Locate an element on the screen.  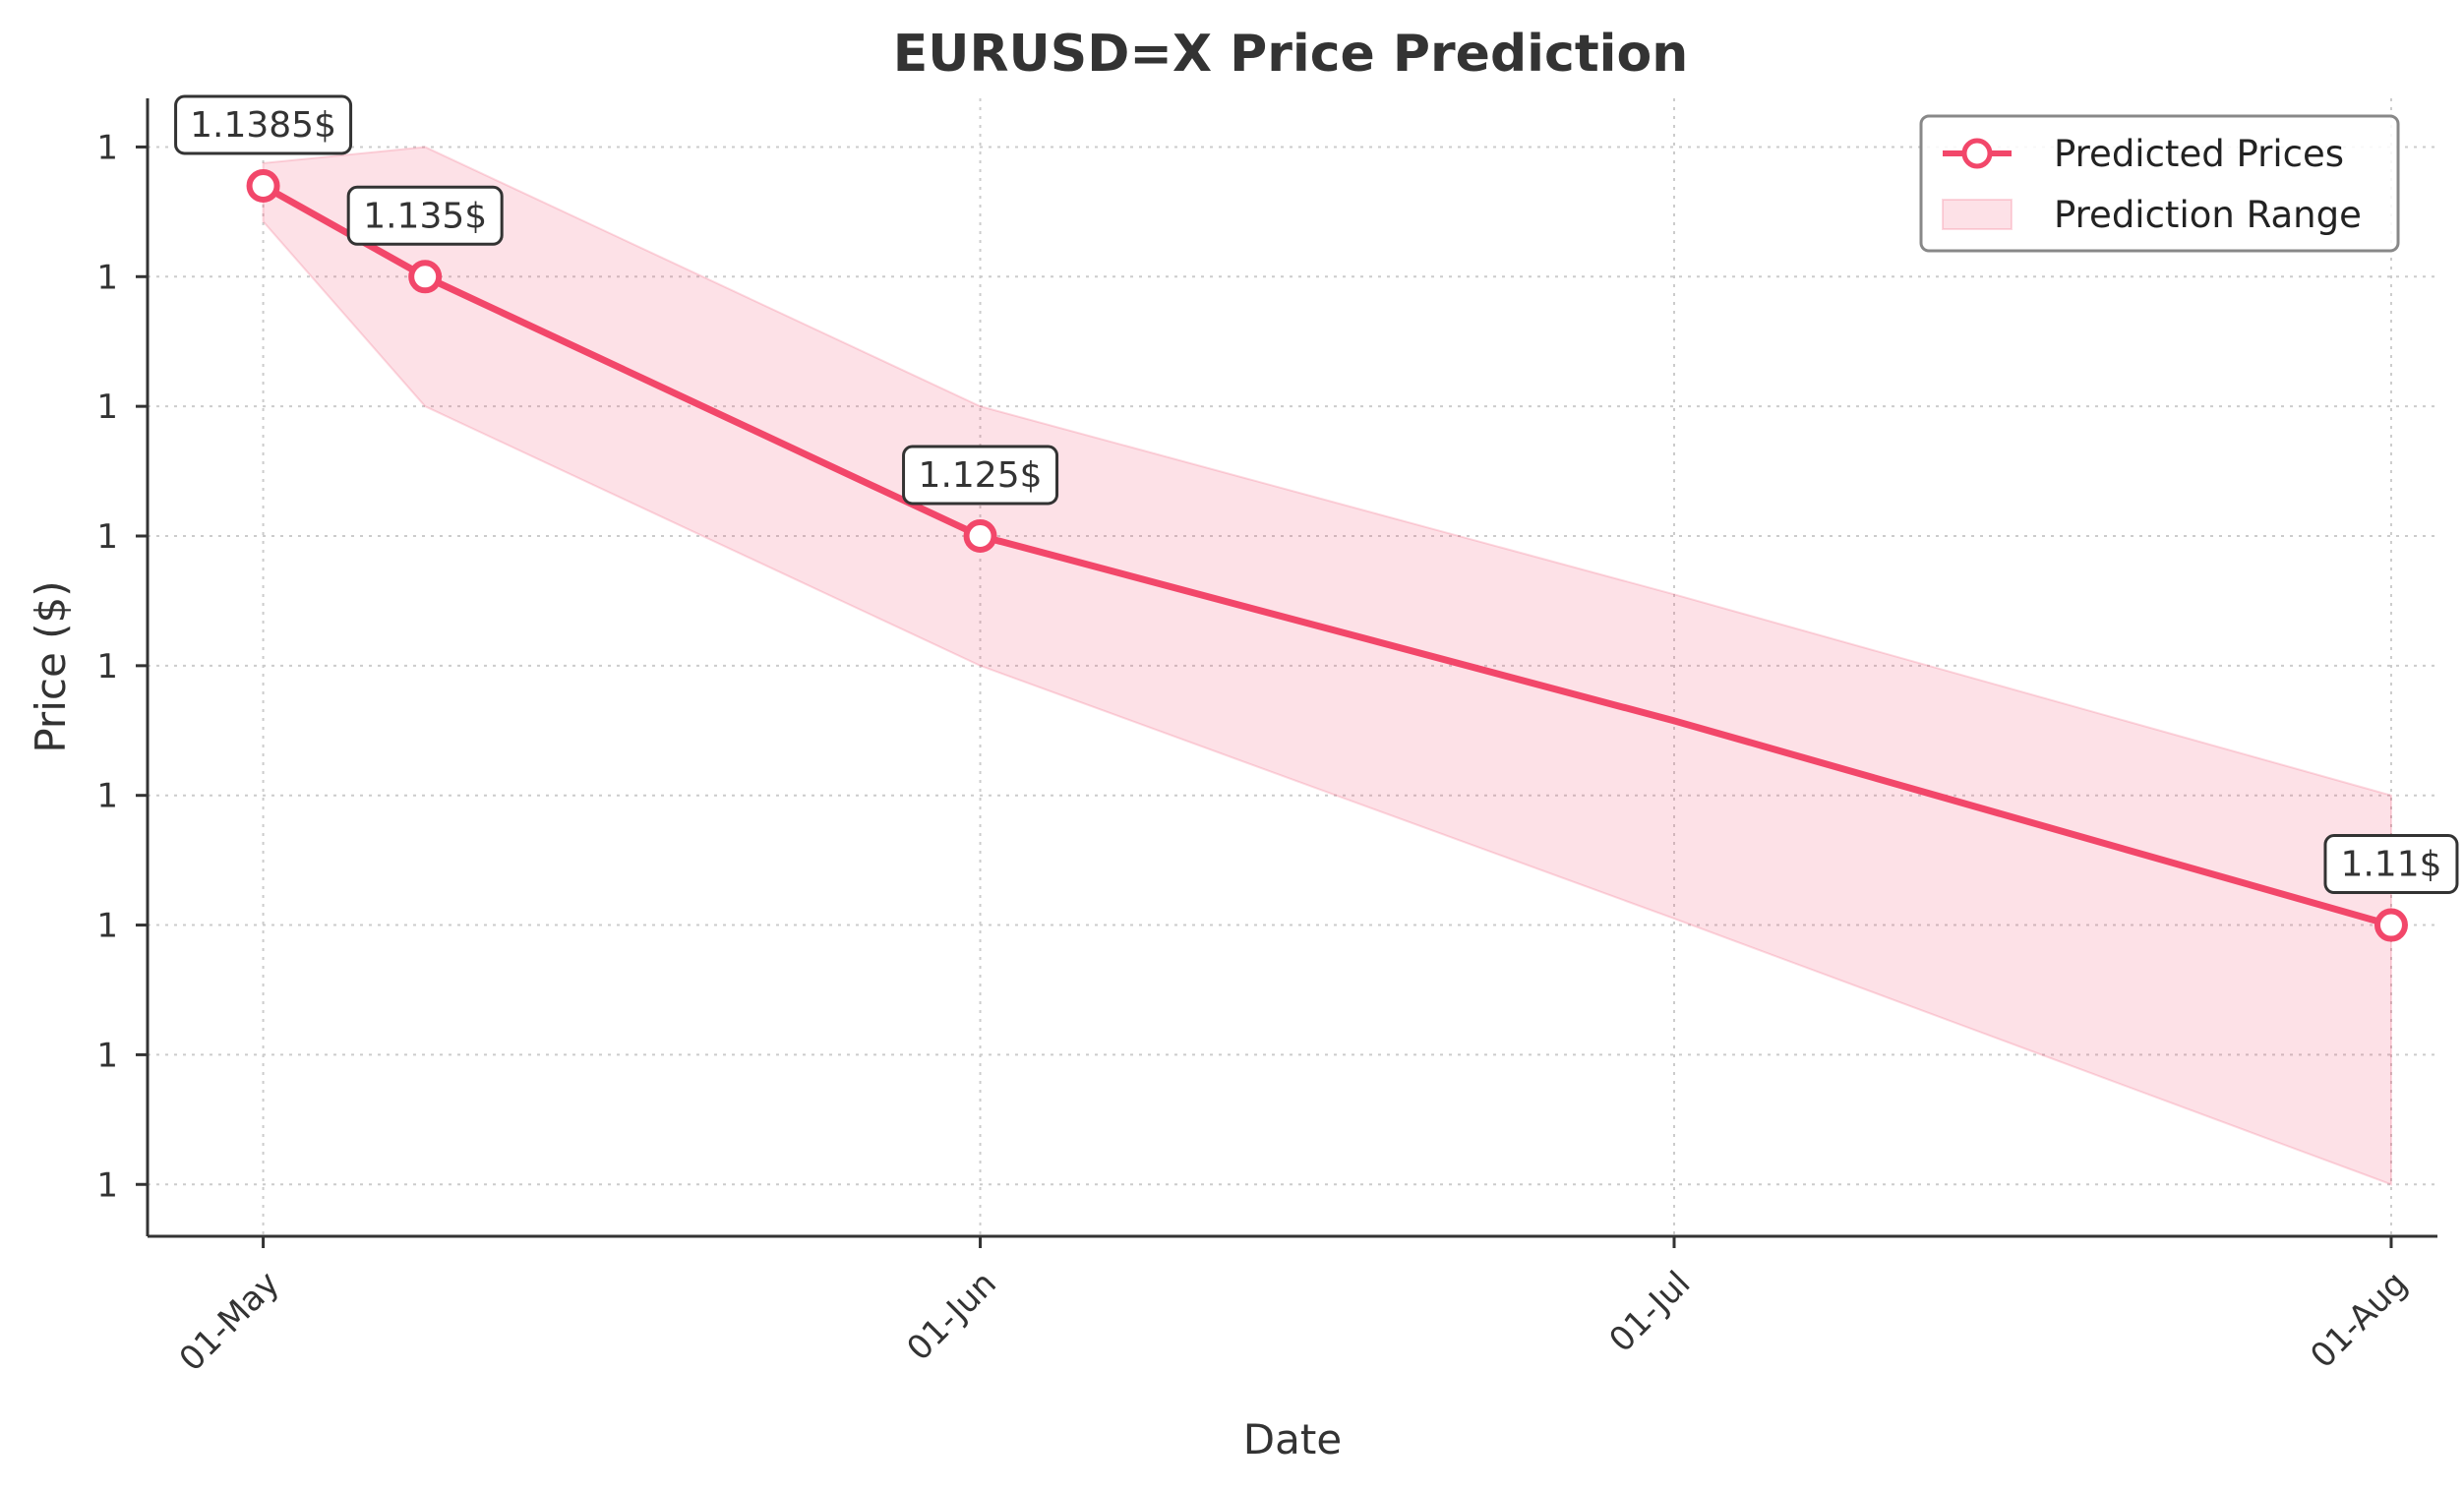
annotation-text: 1.11$ is located at coordinates (2391, 865).